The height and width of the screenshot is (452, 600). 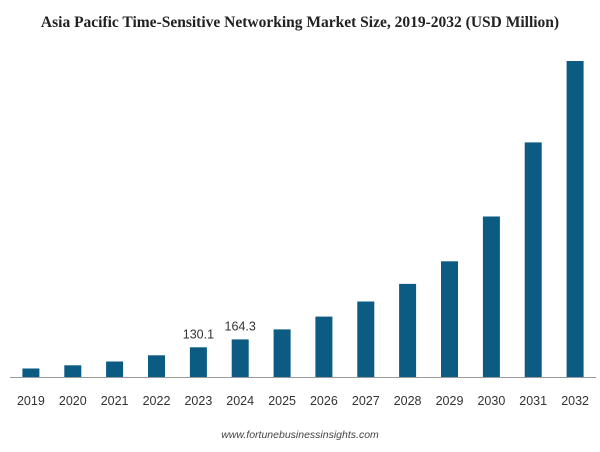 What do you see at coordinates (300, 435) in the screenshot?
I see `source-footer: www.fortunebusinessinsights.com` at bounding box center [300, 435].